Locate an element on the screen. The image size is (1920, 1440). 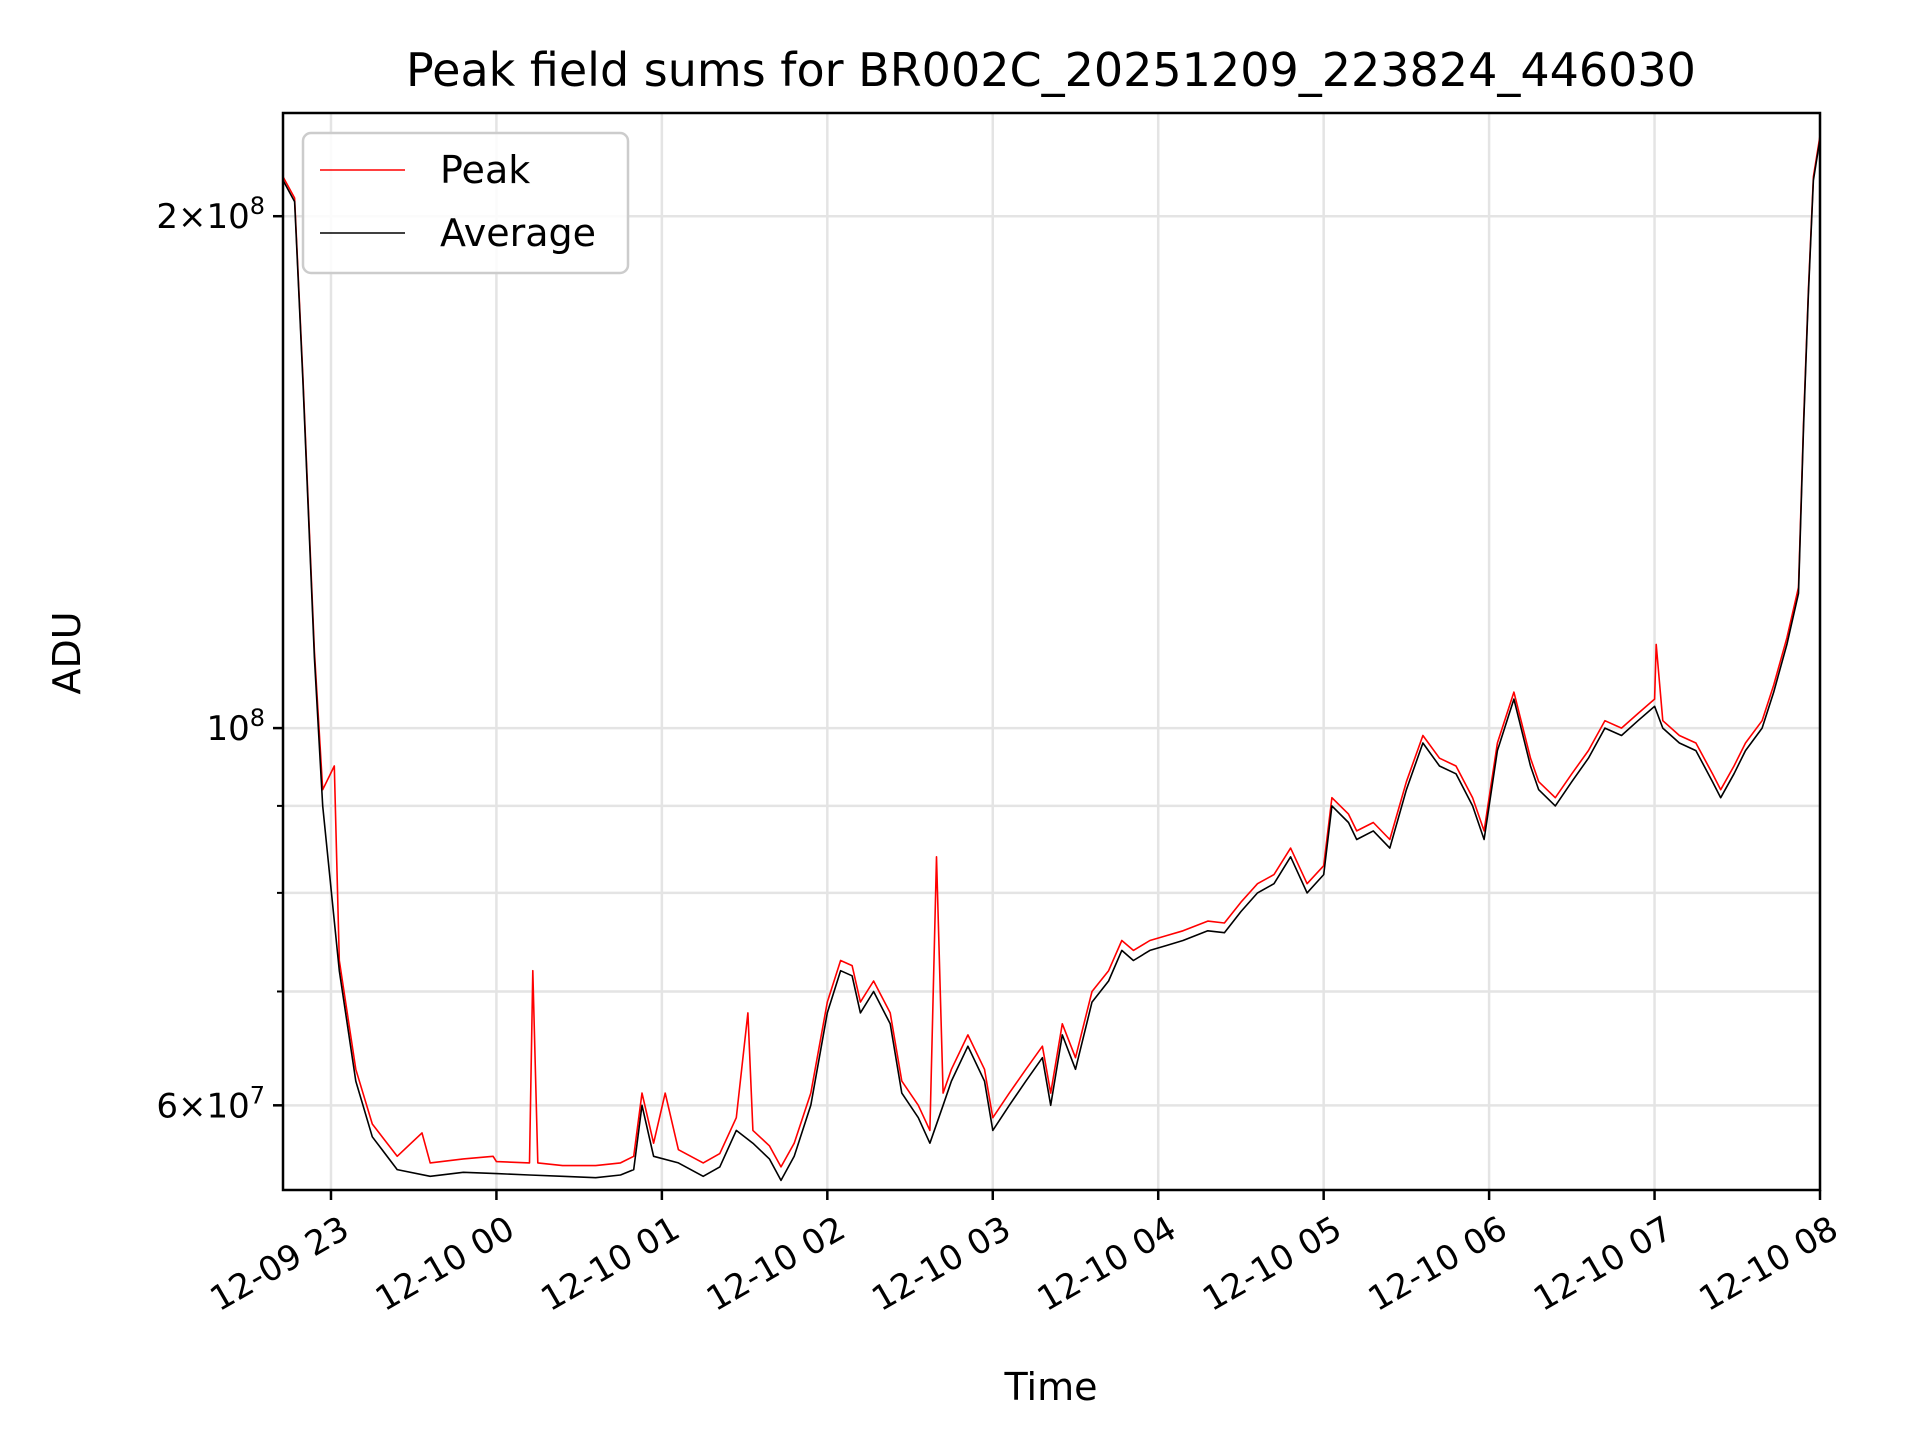
legend-box is located at coordinates (465, 203).